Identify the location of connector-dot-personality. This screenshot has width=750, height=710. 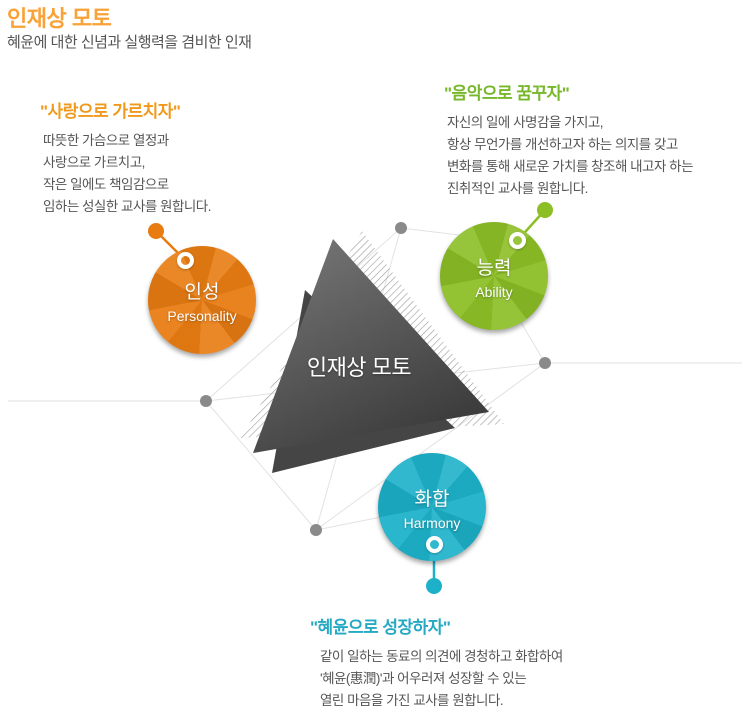
(156, 231).